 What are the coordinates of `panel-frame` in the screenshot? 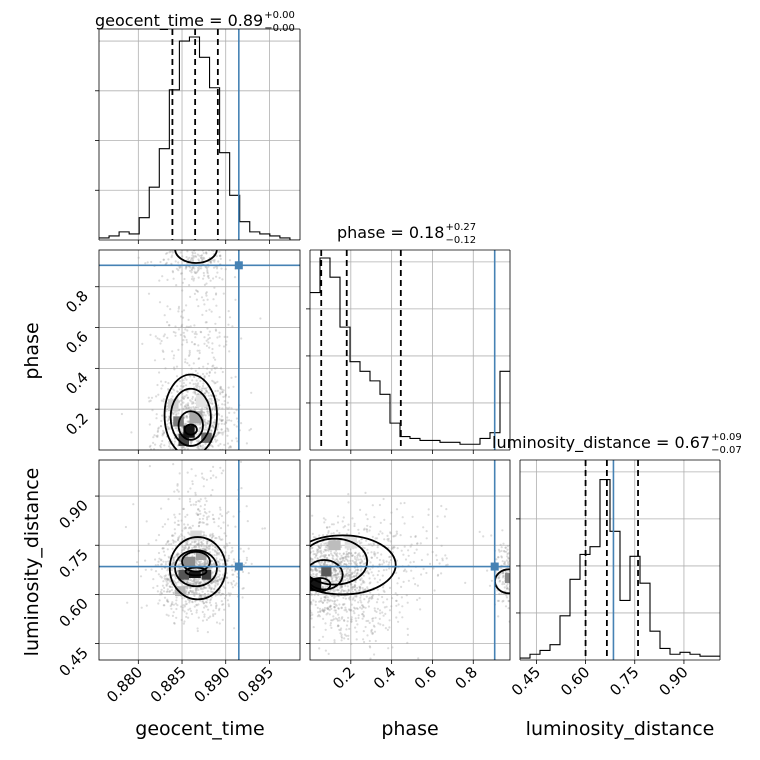 It's located at (199, 350).